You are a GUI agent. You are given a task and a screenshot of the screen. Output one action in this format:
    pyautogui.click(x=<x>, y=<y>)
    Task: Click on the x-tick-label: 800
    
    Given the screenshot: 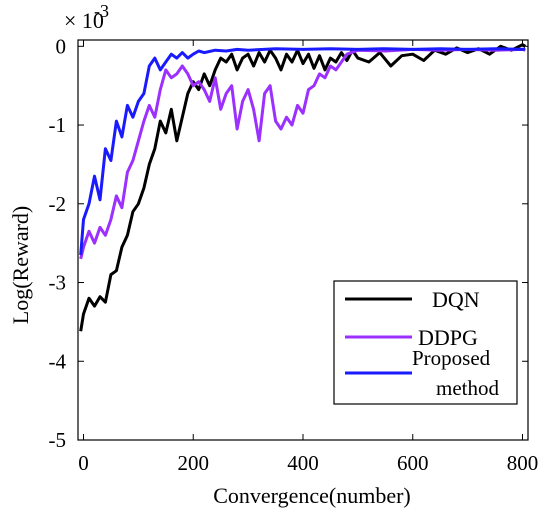 What is the action you would take?
    pyautogui.click(x=523, y=463)
    